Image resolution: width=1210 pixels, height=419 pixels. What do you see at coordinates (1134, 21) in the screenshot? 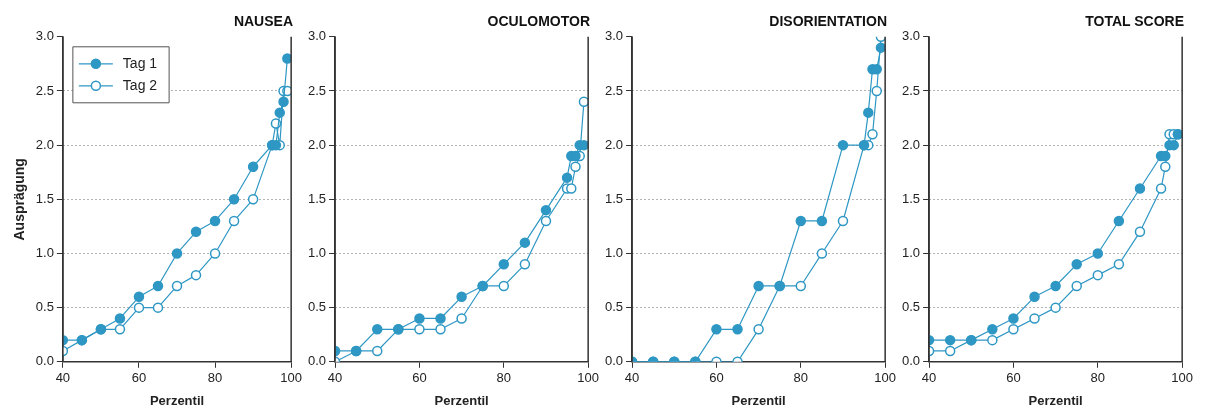
I see `chart-title: TOTAL SCORE` at bounding box center [1134, 21].